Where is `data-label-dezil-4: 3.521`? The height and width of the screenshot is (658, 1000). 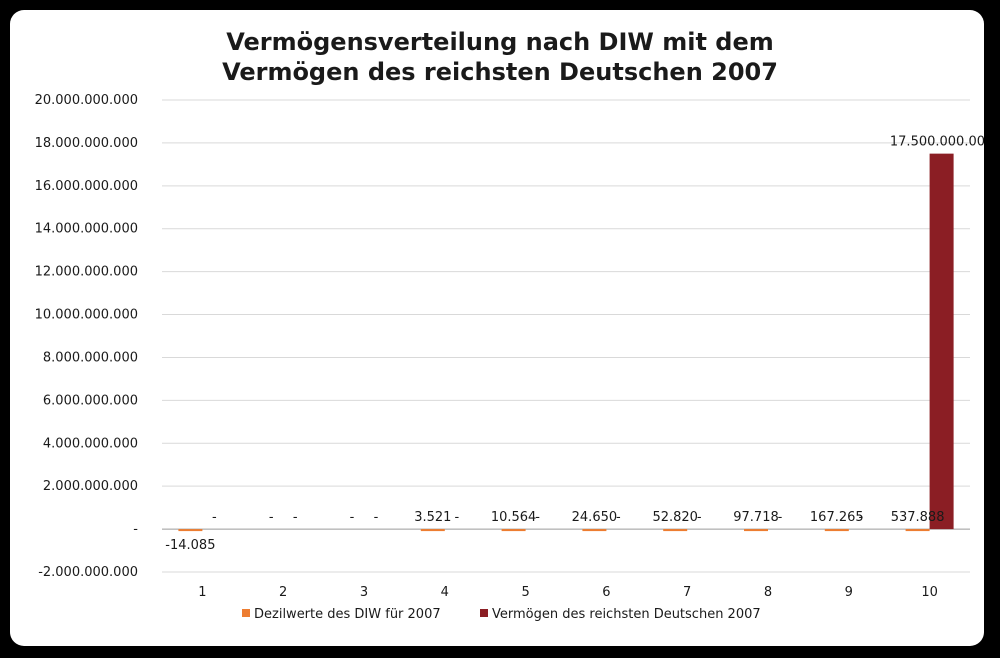
data-label-dezil-4: 3.521 is located at coordinates (432, 517).